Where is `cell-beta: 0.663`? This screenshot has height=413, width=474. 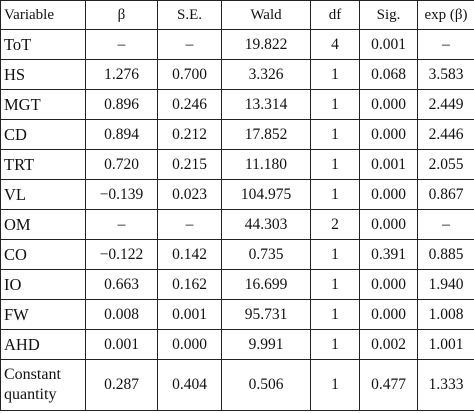 cell-beta: 0.663 is located at coordinates (121, 284).